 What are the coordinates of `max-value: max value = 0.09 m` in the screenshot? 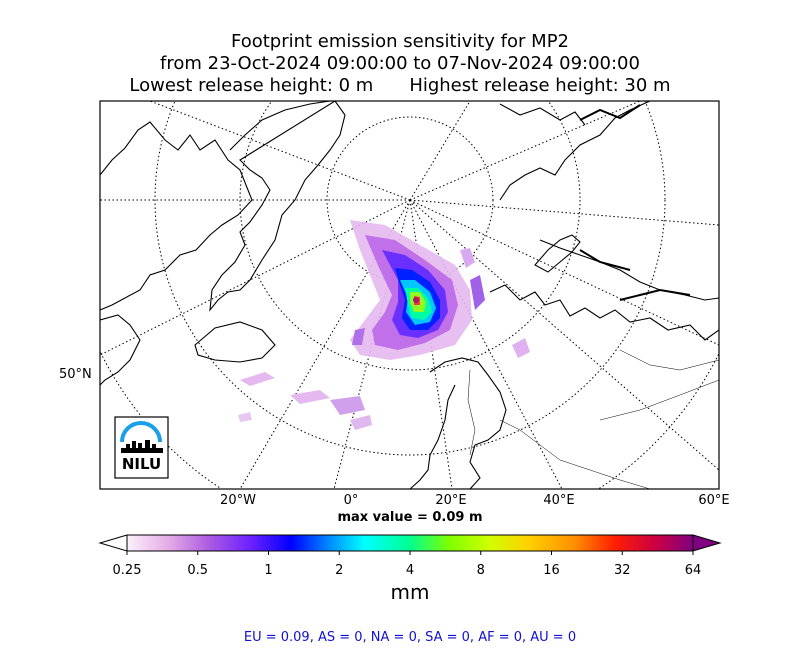 It's located at (410, 517).